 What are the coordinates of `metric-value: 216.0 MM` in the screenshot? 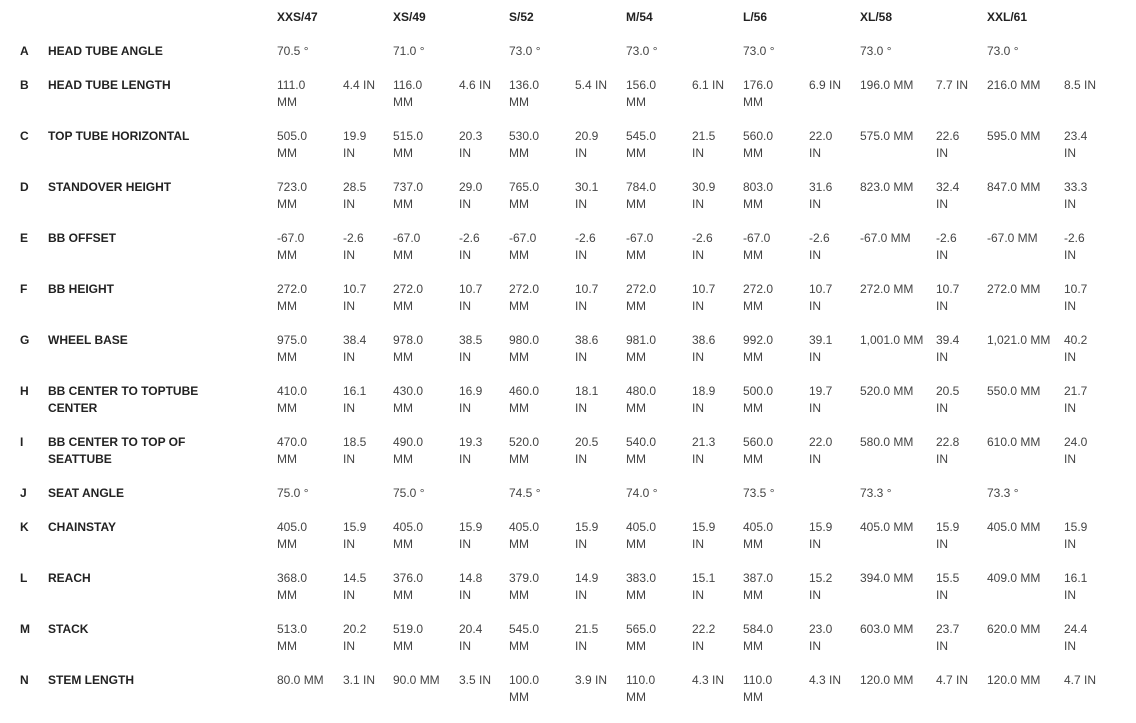 It's located at (1025, 94).